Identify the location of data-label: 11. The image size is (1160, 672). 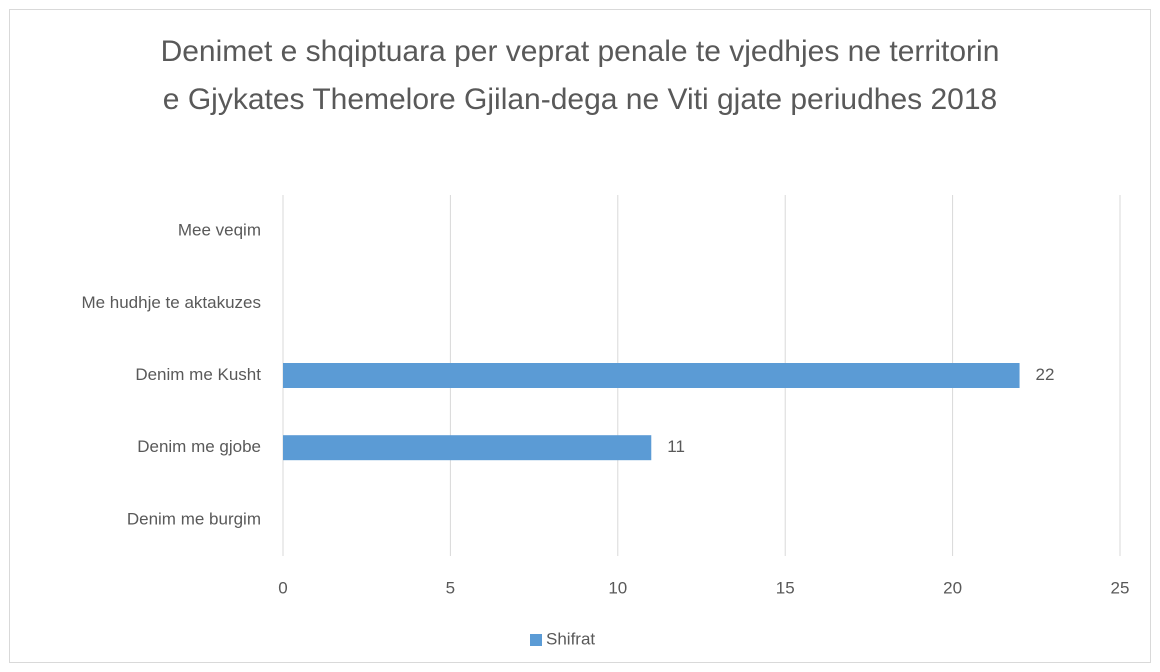
(676, 446).